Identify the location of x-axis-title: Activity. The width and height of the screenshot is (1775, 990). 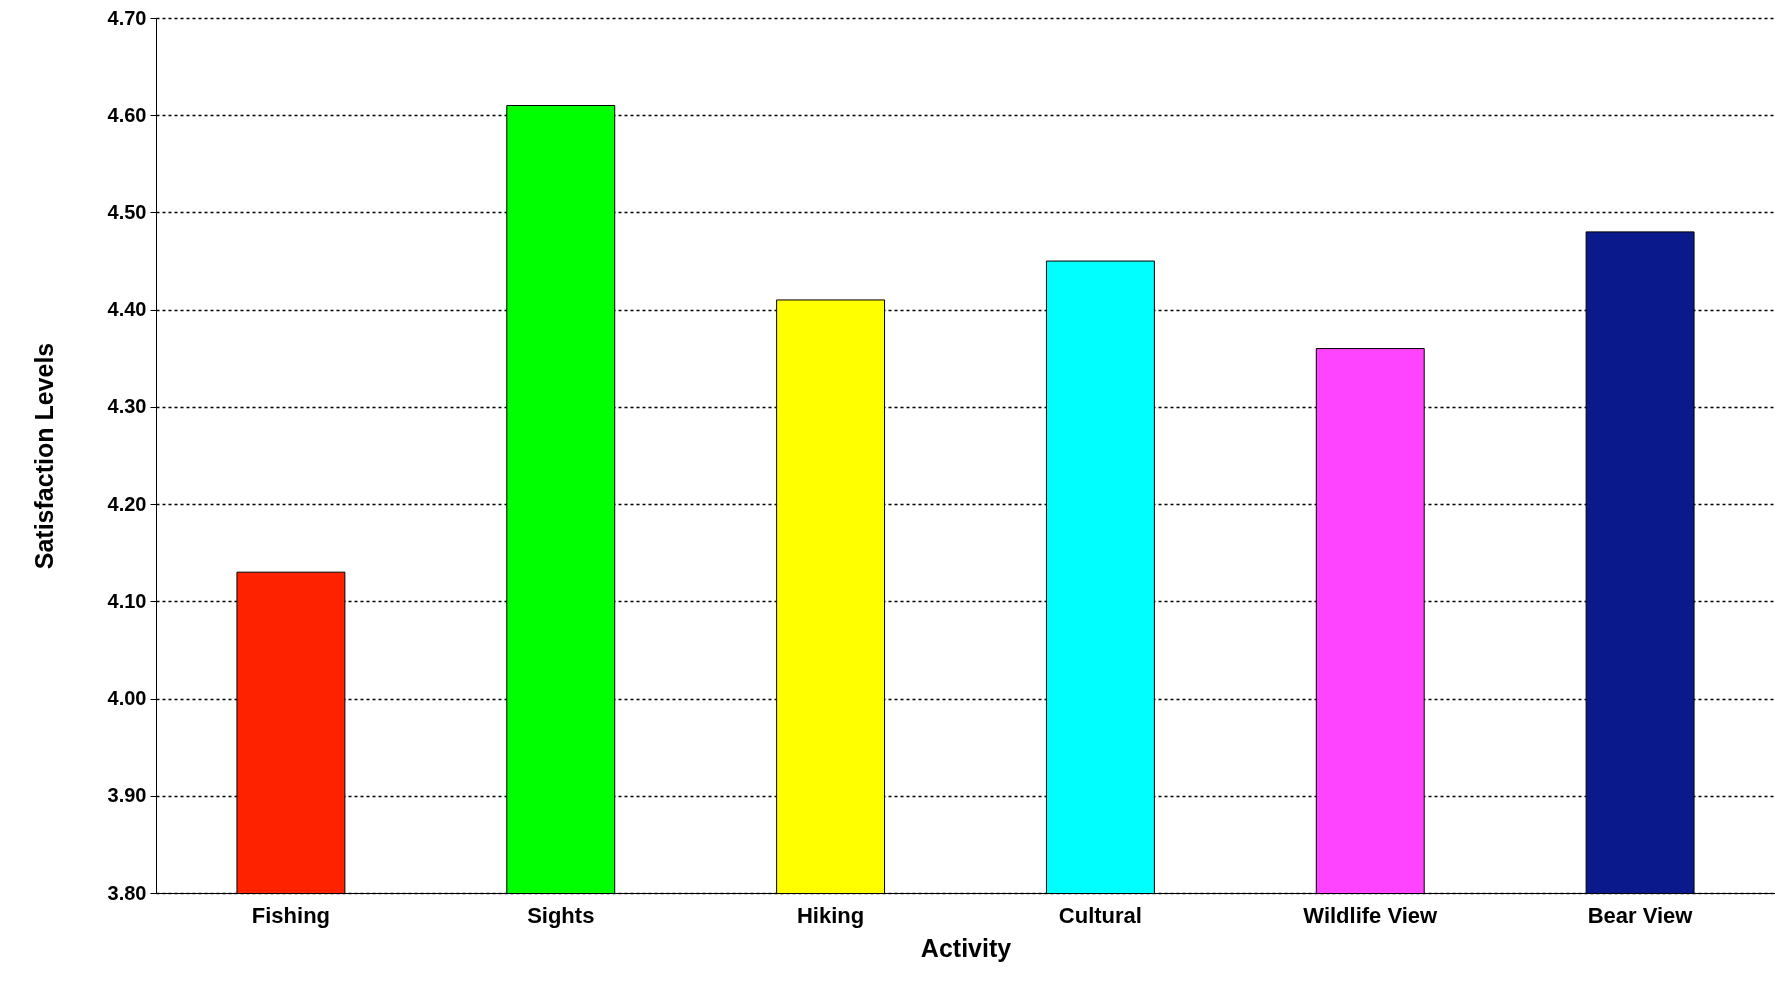
(966, 947).